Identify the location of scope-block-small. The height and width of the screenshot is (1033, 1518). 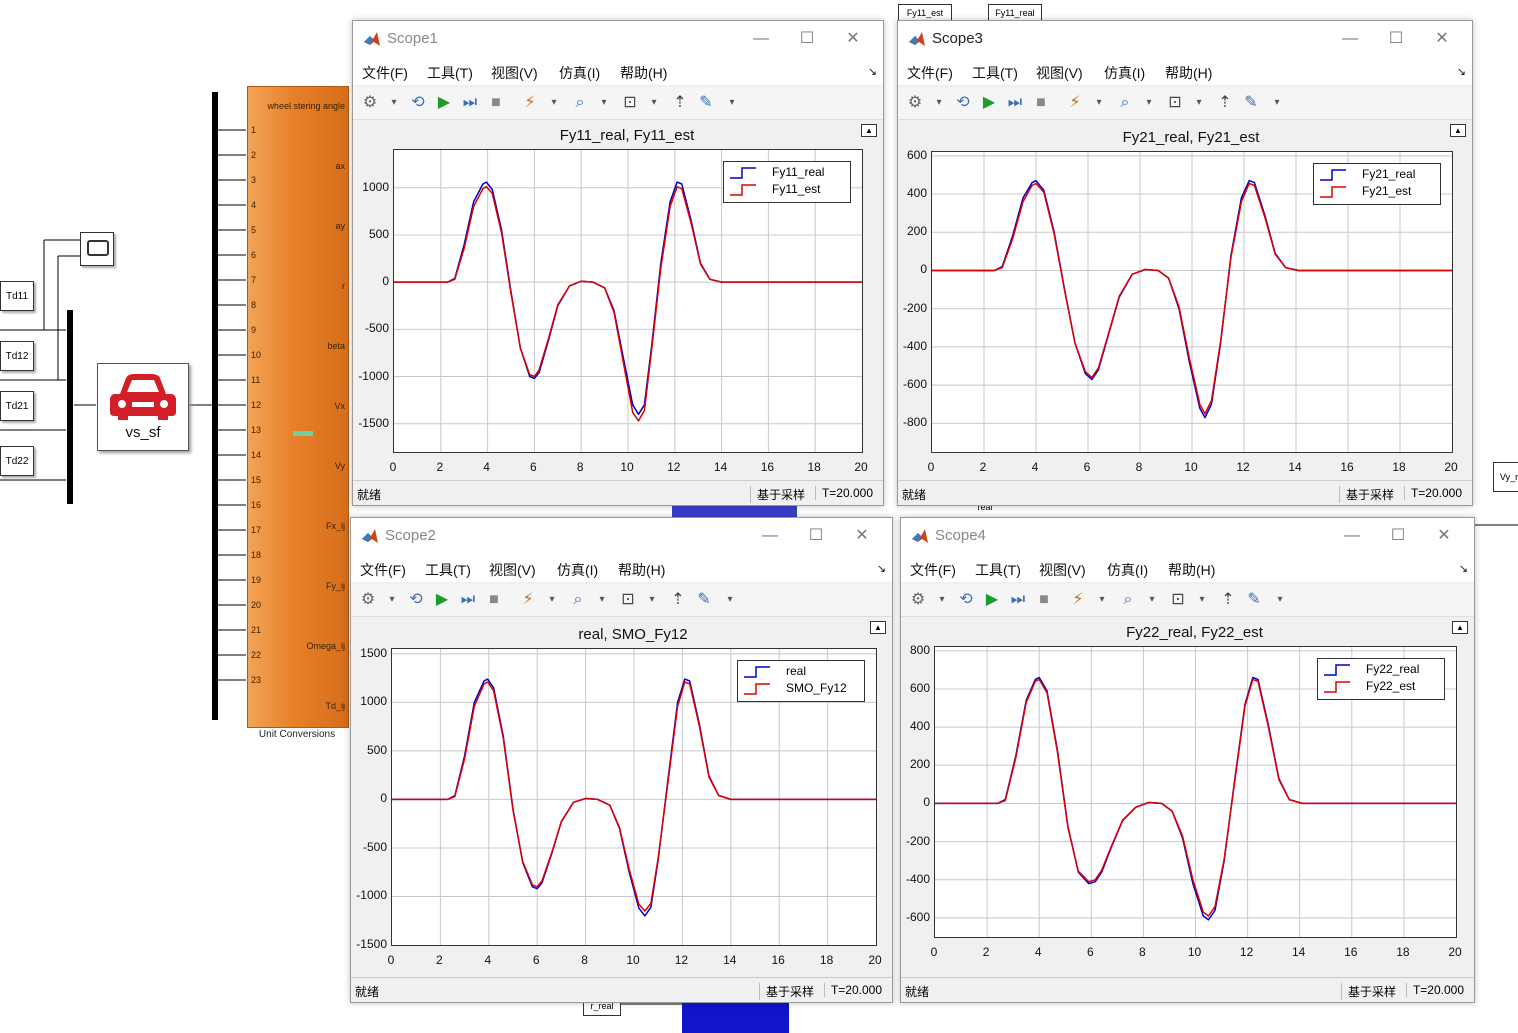
(97, 249).